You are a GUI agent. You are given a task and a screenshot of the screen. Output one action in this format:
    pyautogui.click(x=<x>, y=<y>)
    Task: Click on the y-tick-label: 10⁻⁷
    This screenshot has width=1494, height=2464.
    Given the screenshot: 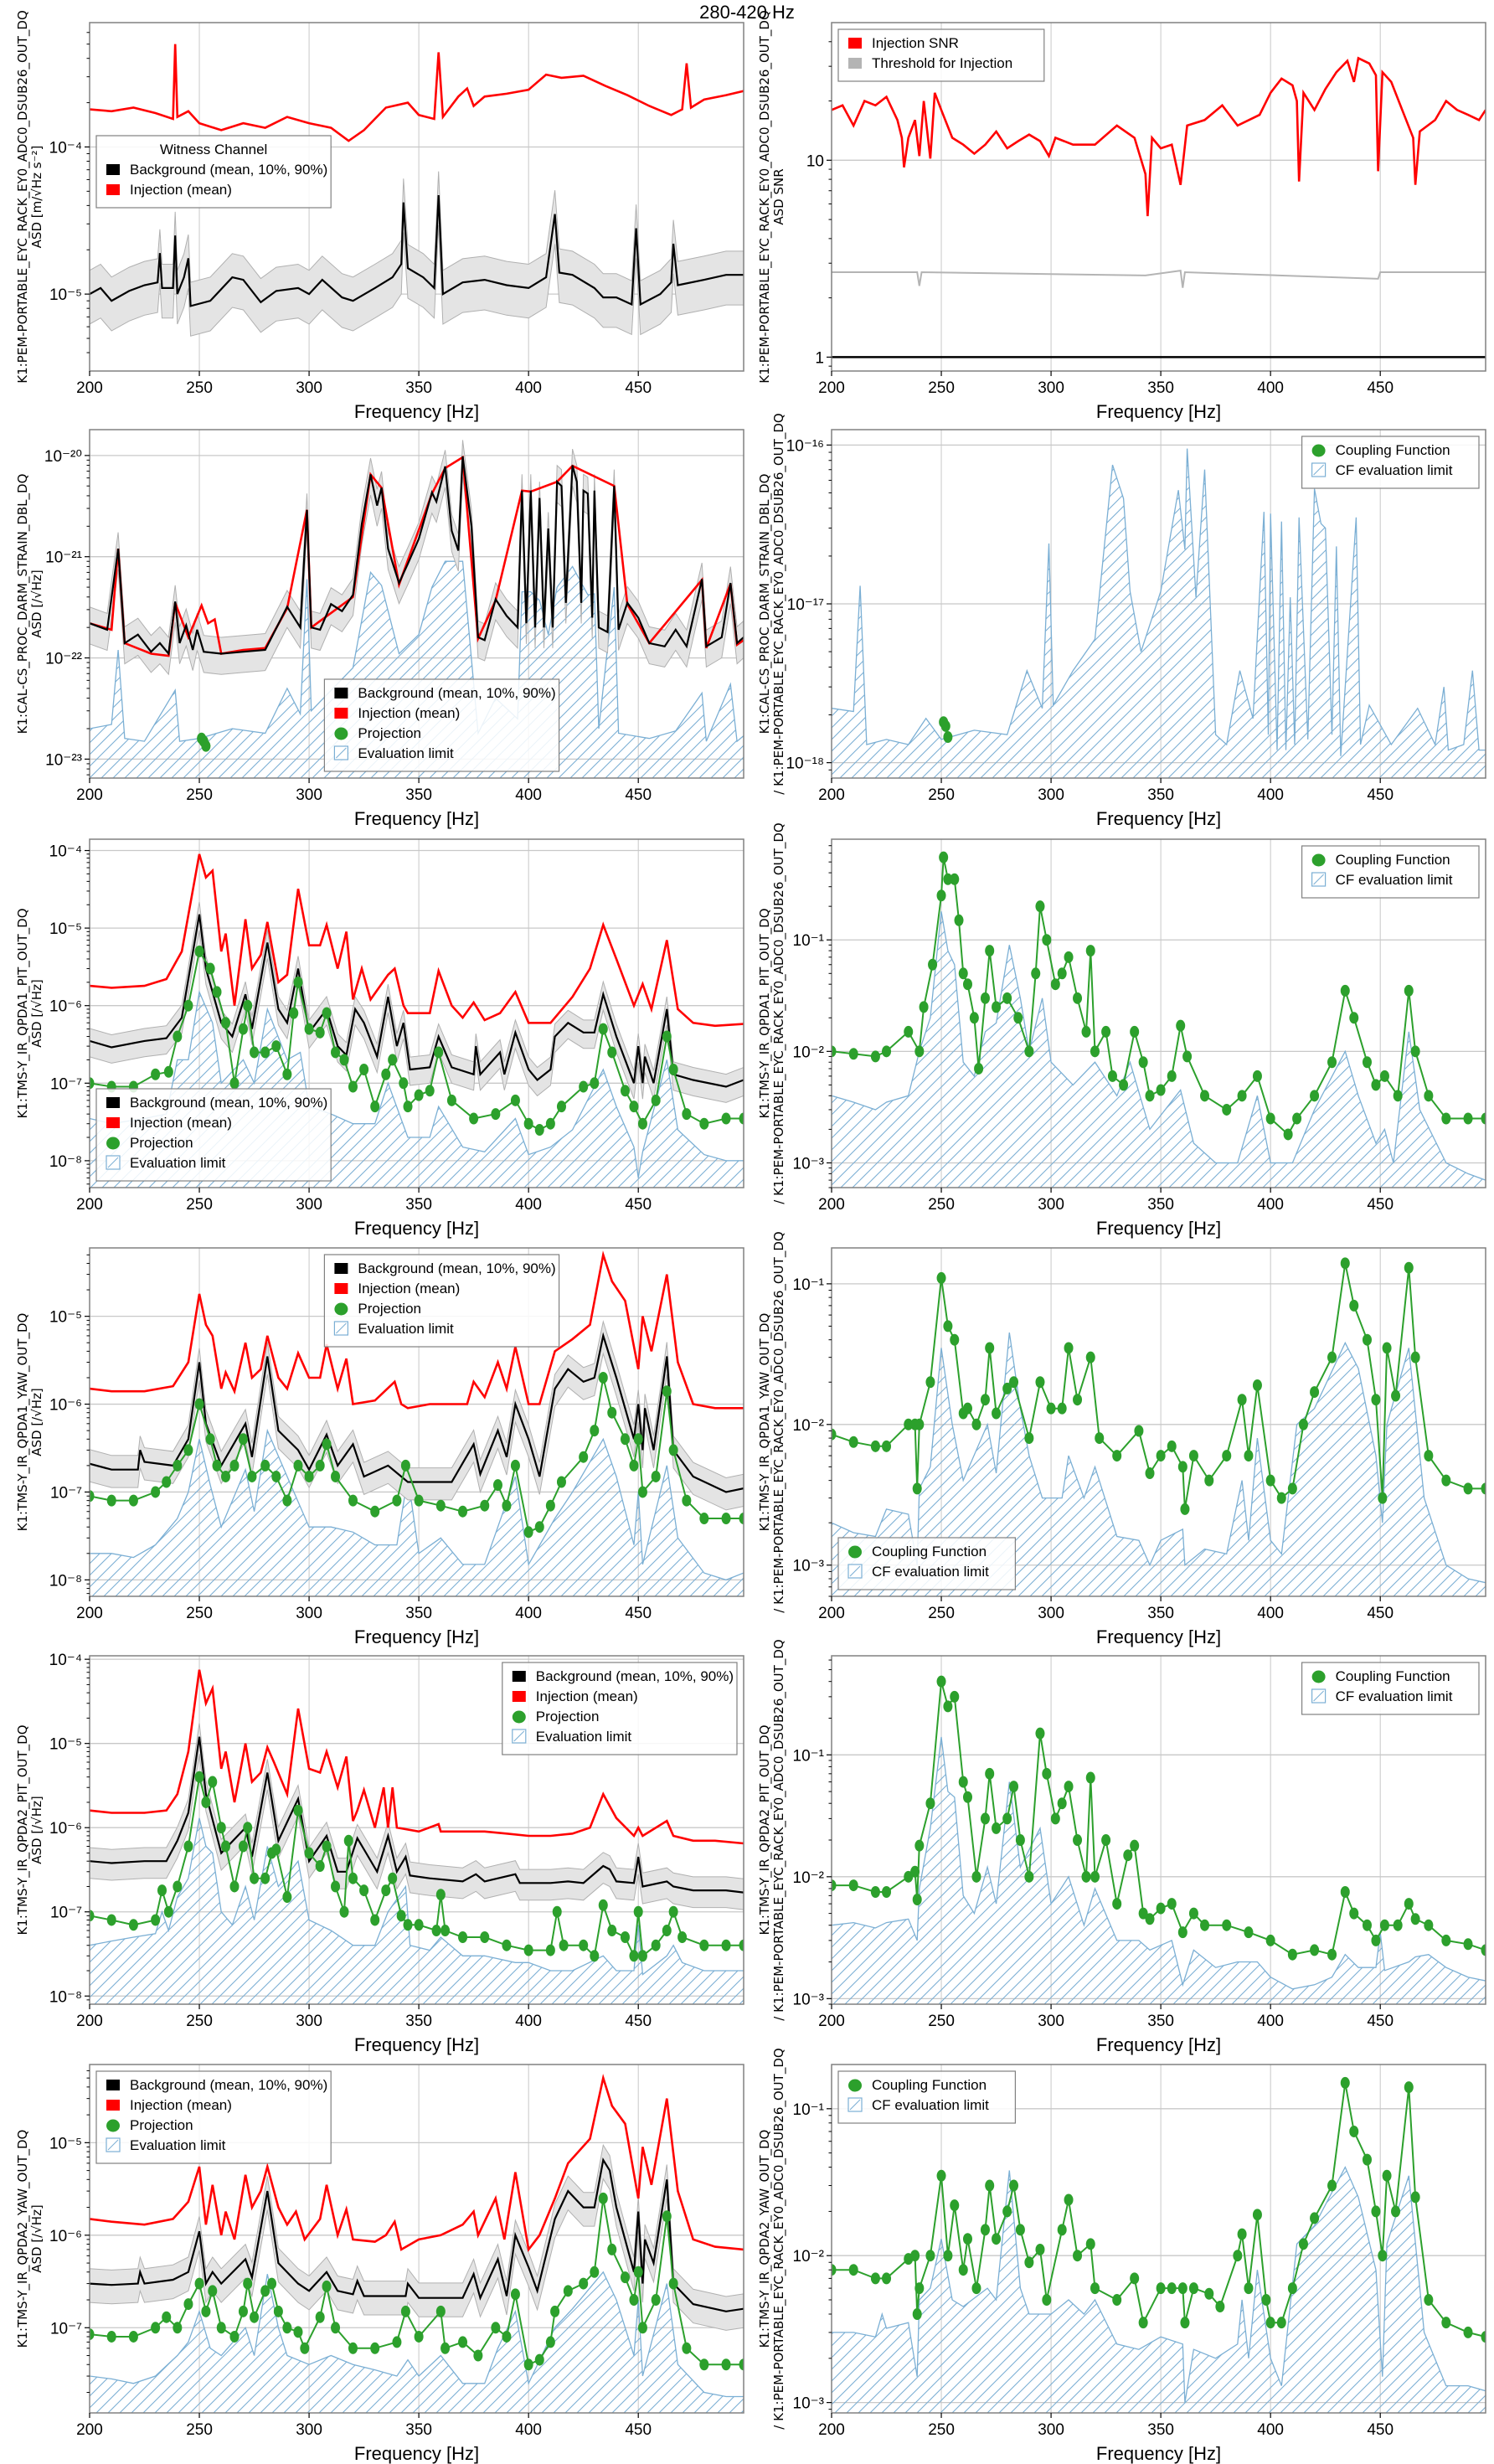 What is the action you would take?
    pyautogui.click(x=66, y=1493)
    